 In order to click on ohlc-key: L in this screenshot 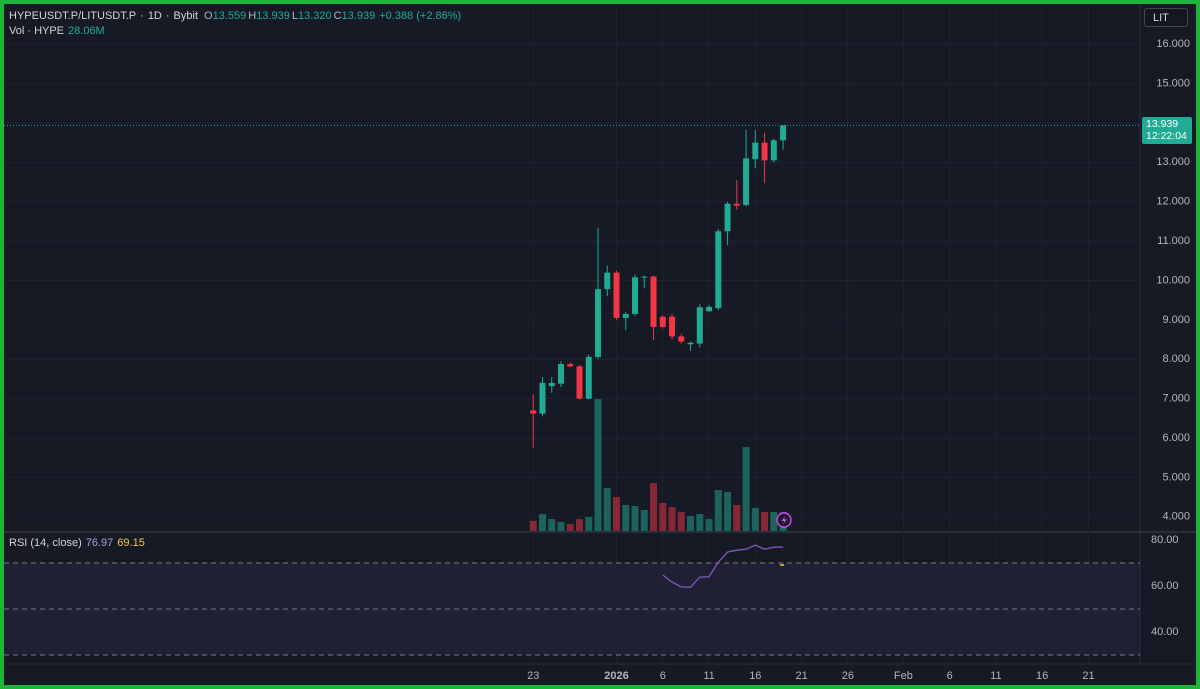, I will do `click(294, 16)`.